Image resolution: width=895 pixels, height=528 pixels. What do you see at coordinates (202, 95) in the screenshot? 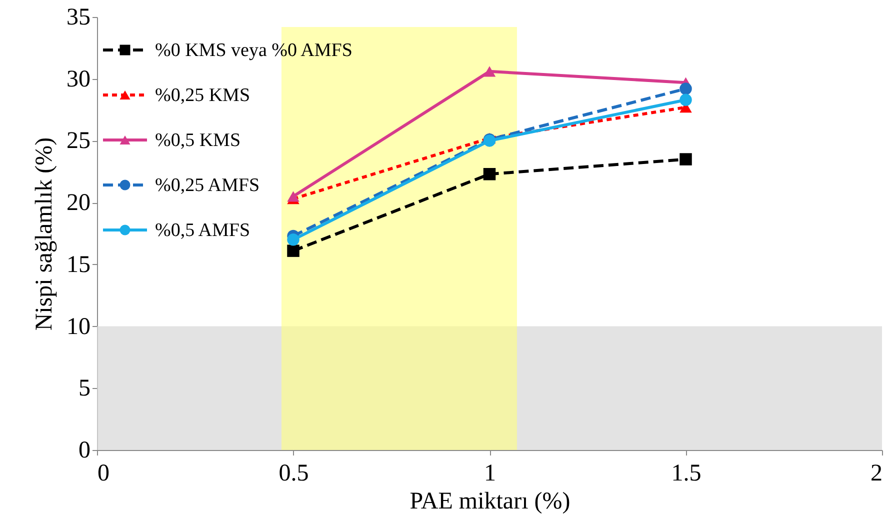
I see `legend-label: %0,25 KMS` at bounding box center [202, 95].